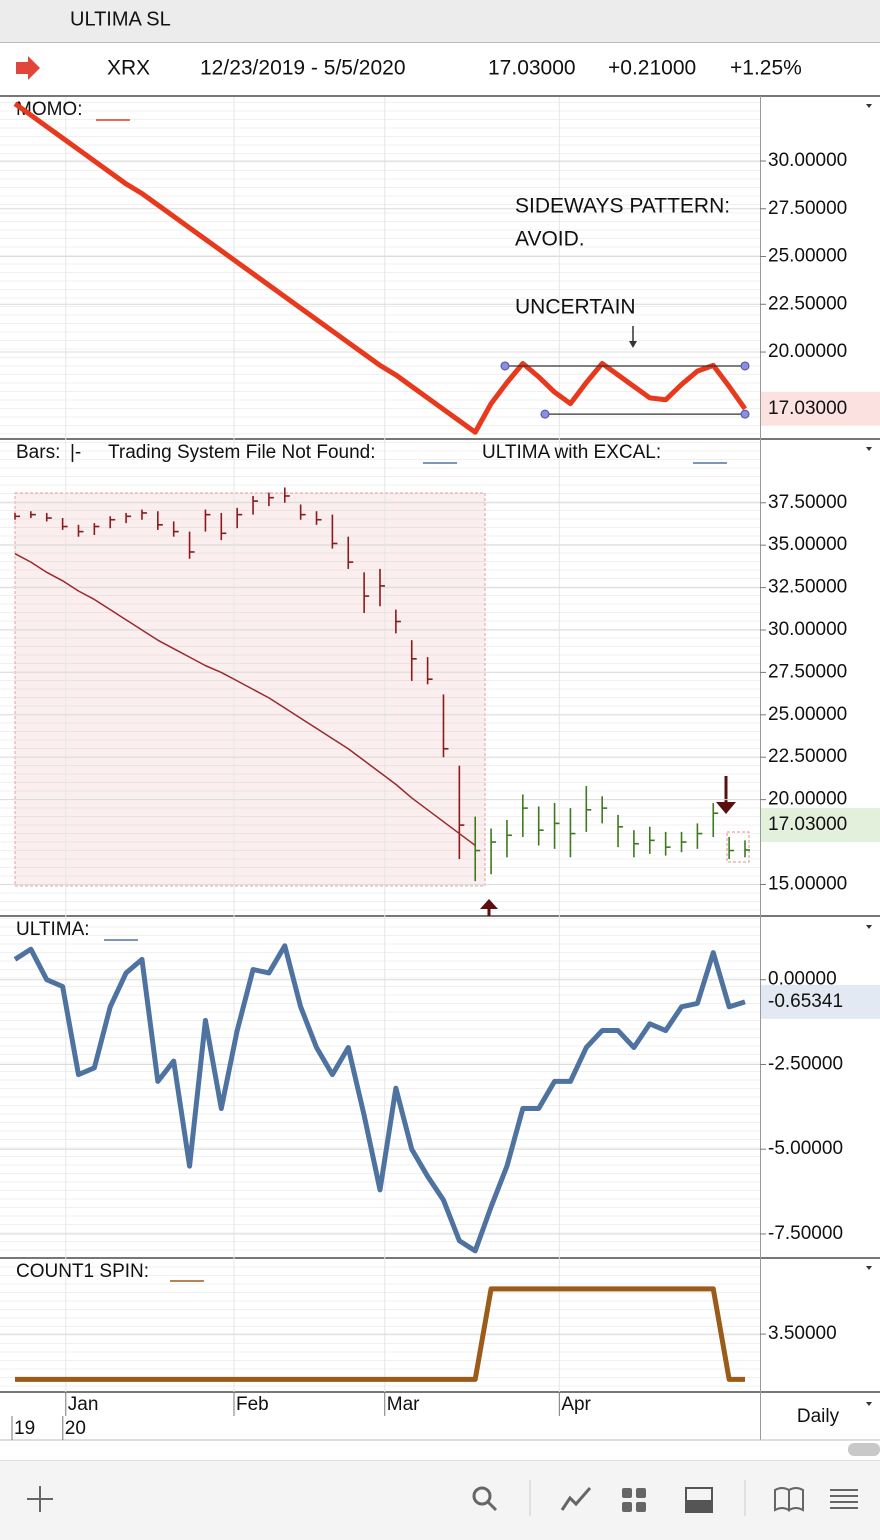 This screenshot has height=1540, width=880. What do you see at coordinates (252, 1404) in the screenshot?
I see `x-tick-label: Feb` at bounding box center [252, 1404].